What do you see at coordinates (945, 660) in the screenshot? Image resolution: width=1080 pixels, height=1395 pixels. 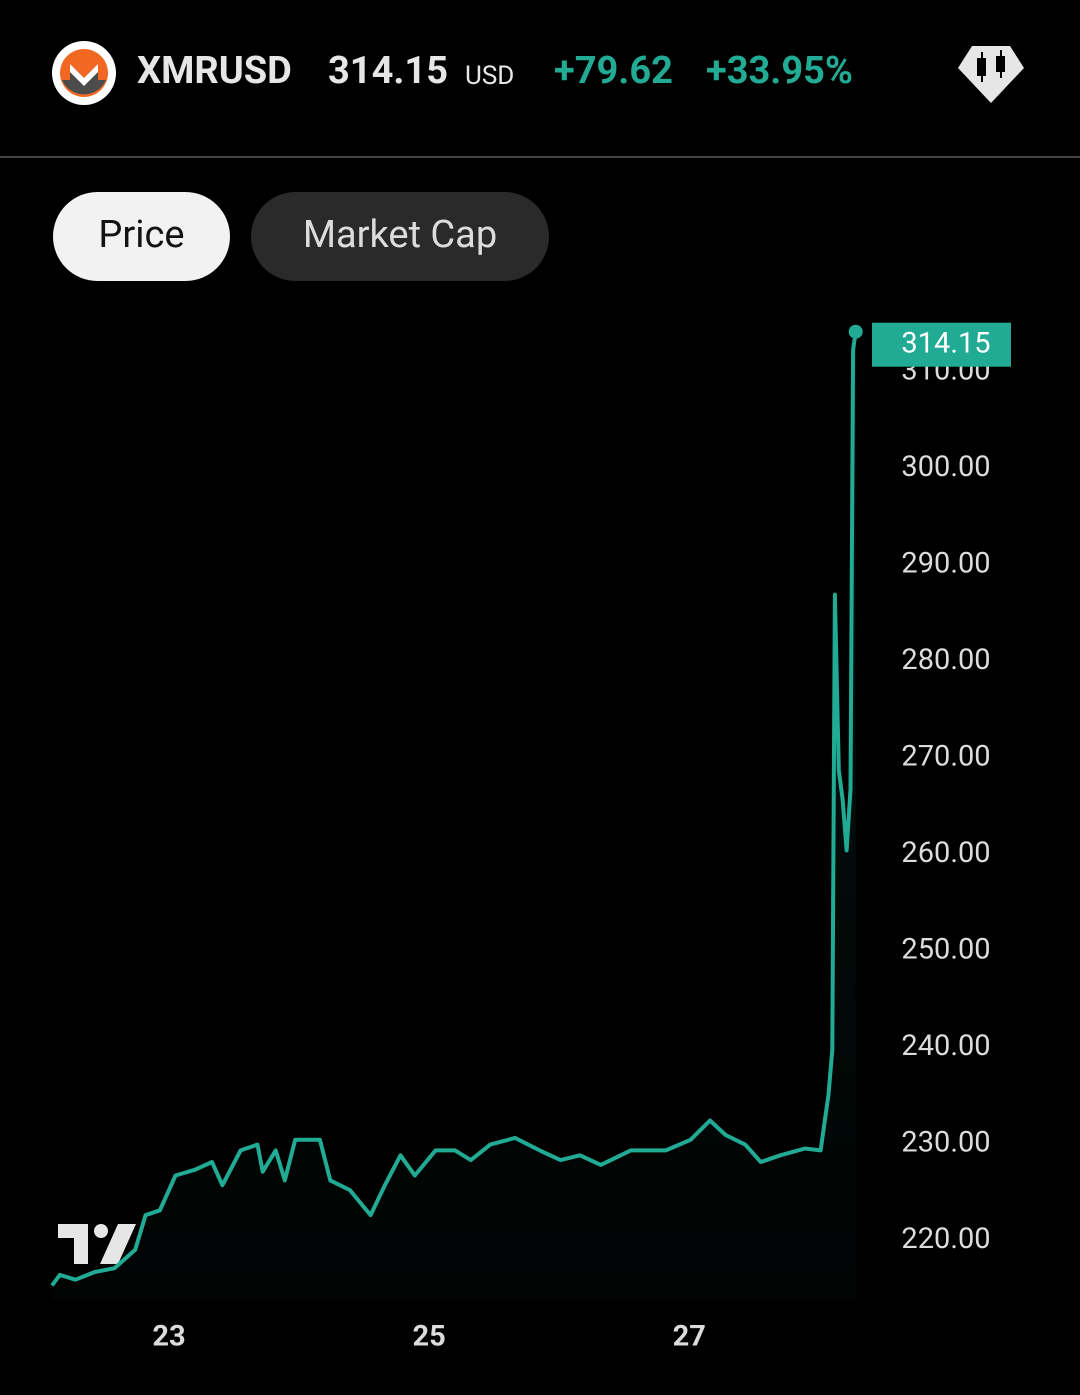 I see `y-tick-label: 280.00` at bounding box center [945, 660].